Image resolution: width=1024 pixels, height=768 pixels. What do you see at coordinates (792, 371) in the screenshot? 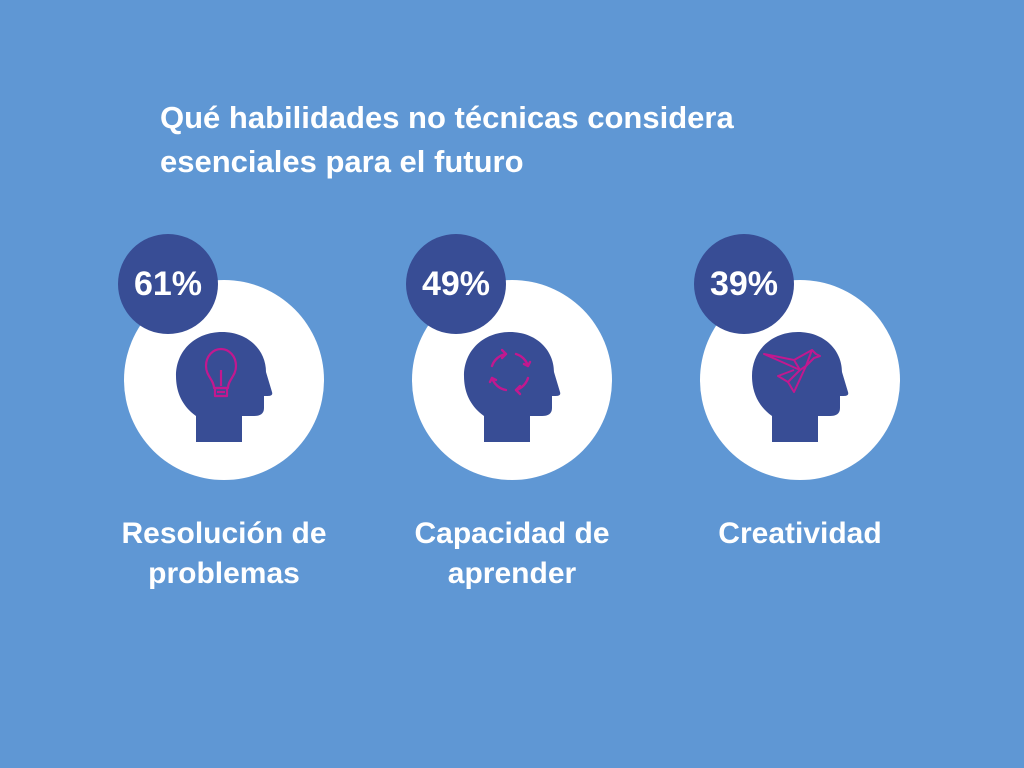
I see `origami-bird-icon` at bounding box center [792, 371].